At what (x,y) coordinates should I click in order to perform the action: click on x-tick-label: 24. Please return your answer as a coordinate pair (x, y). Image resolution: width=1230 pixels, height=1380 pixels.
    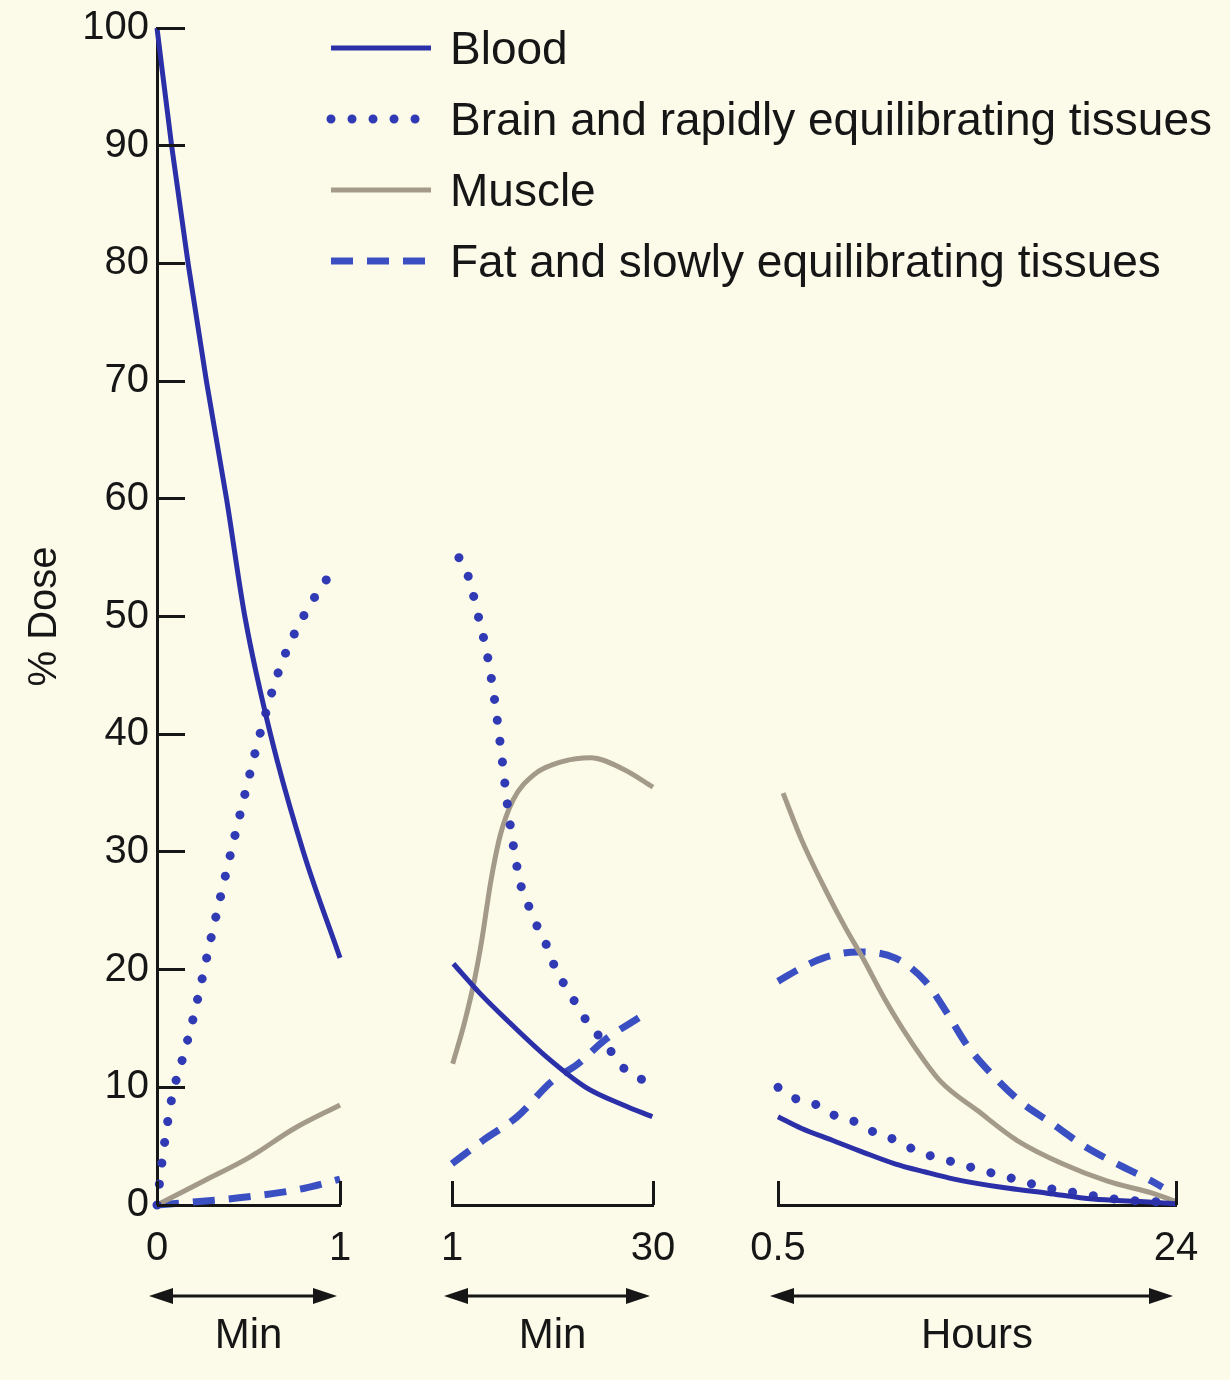
    Looking at the image, I should click on (1176, 1246).